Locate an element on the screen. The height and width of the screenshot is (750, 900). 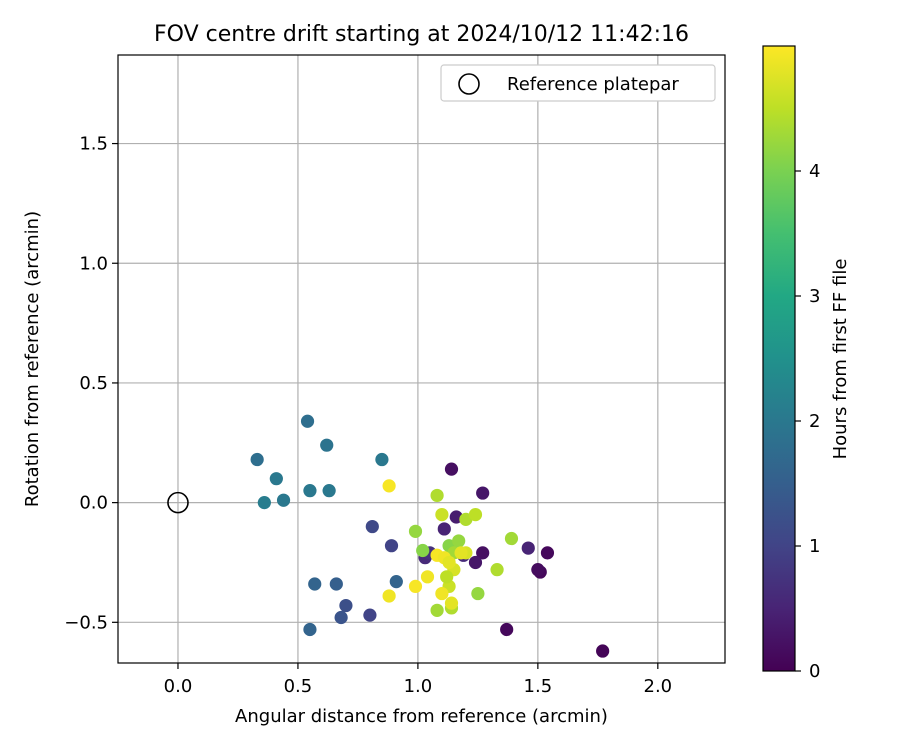
legend-box is located at coordinates (578, 83).